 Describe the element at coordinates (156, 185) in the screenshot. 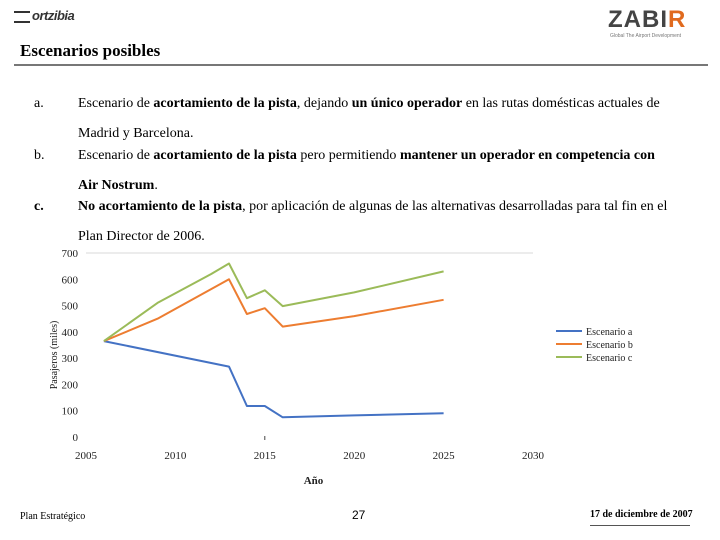

I see `text-run: .` at that location.